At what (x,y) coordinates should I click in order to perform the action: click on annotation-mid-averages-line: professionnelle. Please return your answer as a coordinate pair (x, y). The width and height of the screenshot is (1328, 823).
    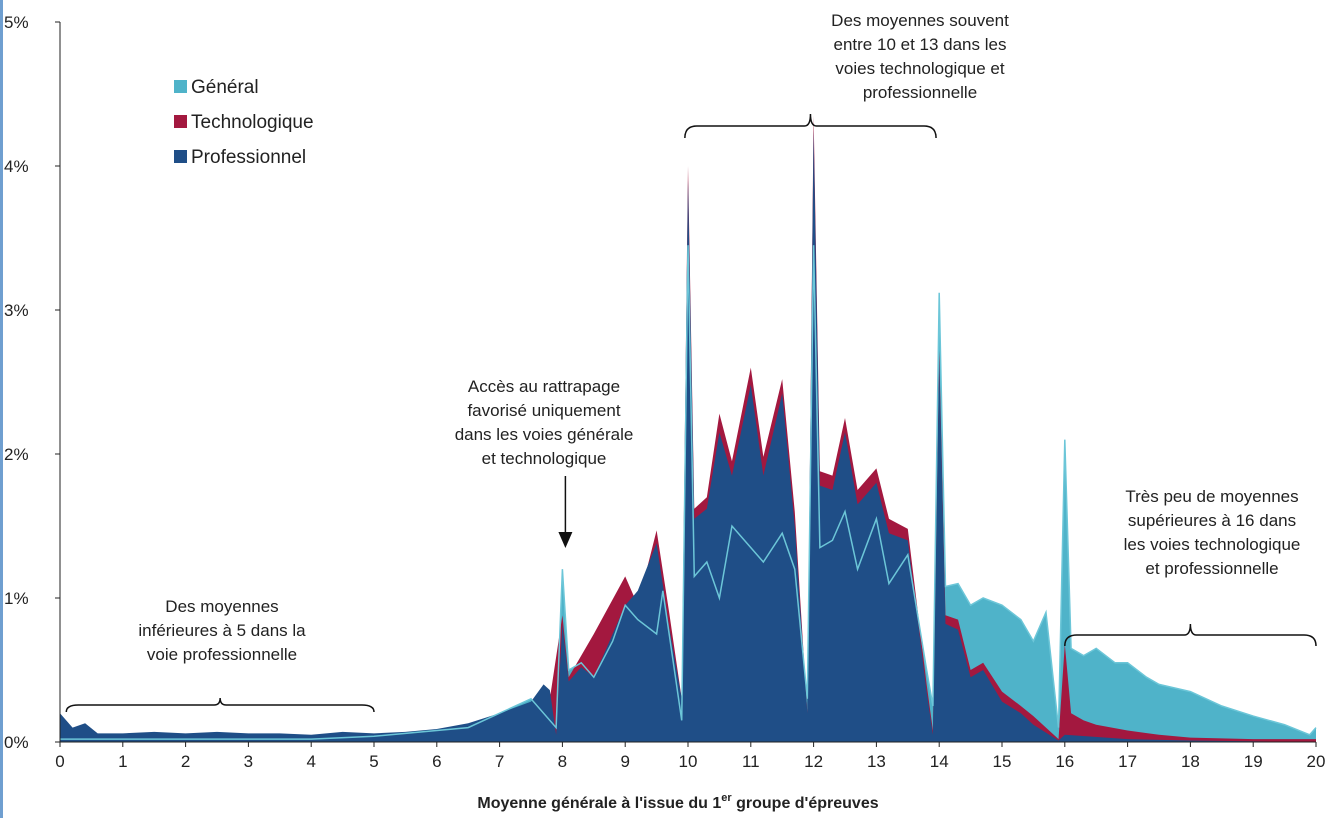
    Looking at the image, I should click on (920, 92).